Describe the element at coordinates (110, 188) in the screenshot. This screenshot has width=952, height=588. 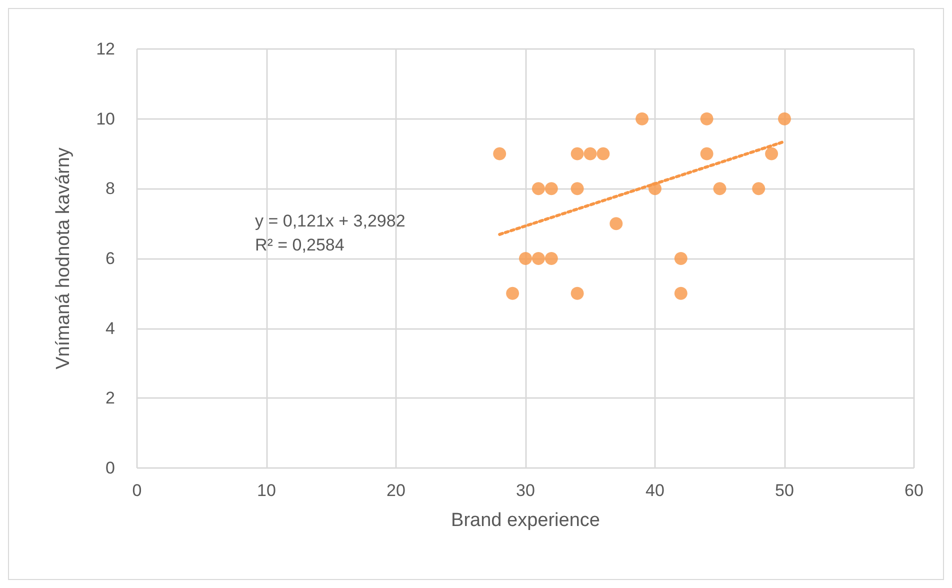
I see `y-tick-label: 8` at that location.